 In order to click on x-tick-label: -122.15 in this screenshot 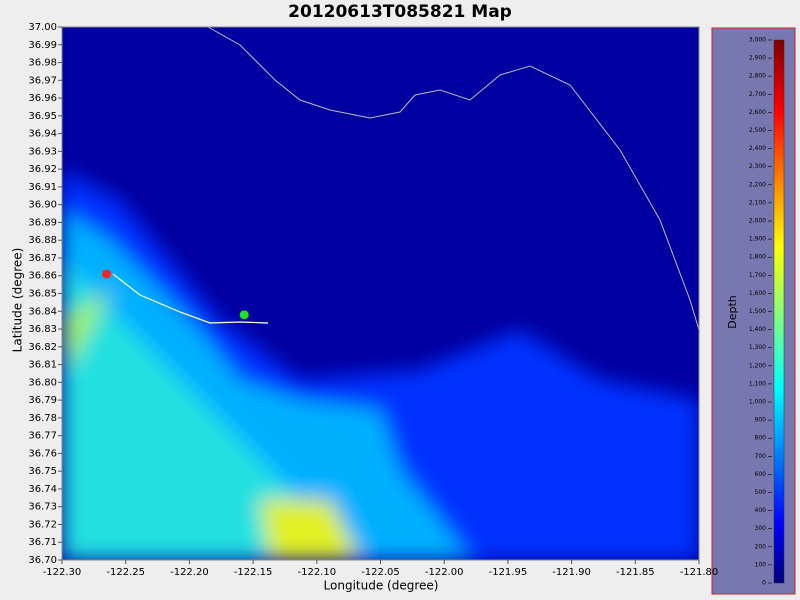, I will do `click(253, 572)`.